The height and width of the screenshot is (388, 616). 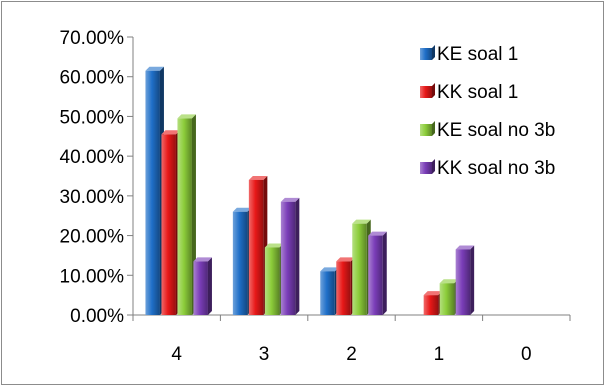 I want to click on legend-item-kk-soal-no-3b: KK soal no 3b, so click(x=487, y=168).